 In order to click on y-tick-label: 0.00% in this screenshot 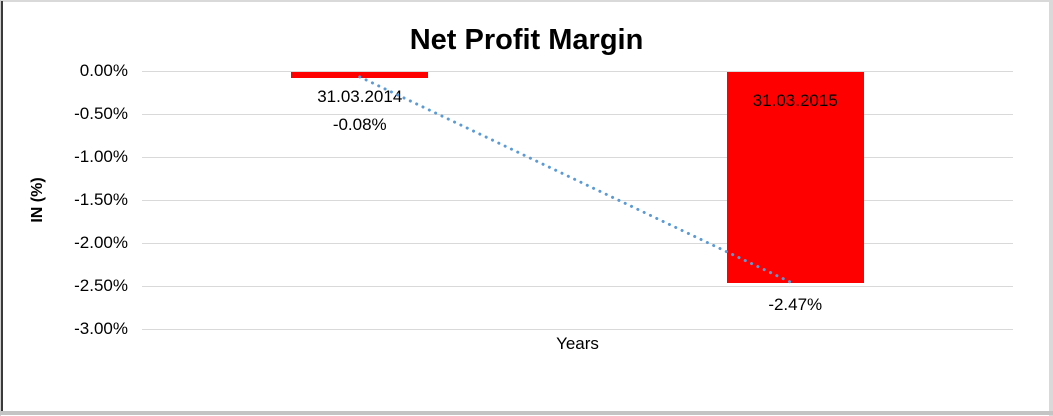, I will do `click(103, 70)`.